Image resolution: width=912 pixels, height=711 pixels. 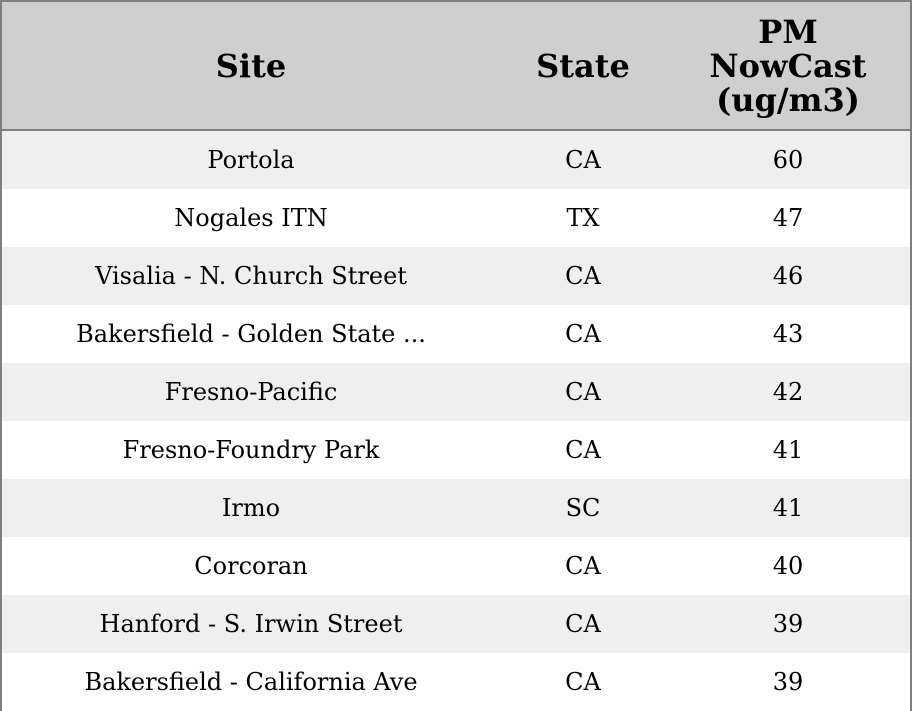 I want to click on table-row: Corcoran CA 40, so click(x=456, y=566).